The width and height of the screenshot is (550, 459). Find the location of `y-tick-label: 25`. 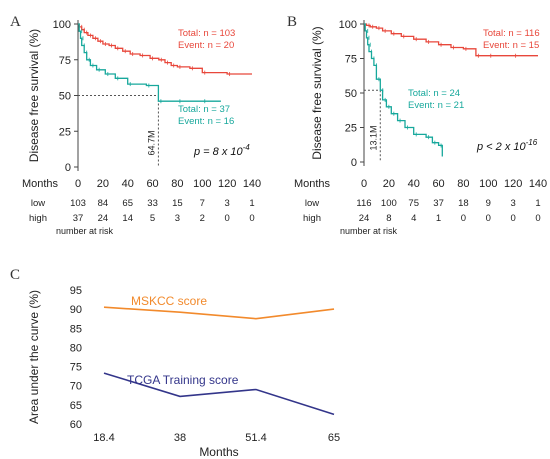

y-tick-label: 25 is located at coordinates (65, 132).